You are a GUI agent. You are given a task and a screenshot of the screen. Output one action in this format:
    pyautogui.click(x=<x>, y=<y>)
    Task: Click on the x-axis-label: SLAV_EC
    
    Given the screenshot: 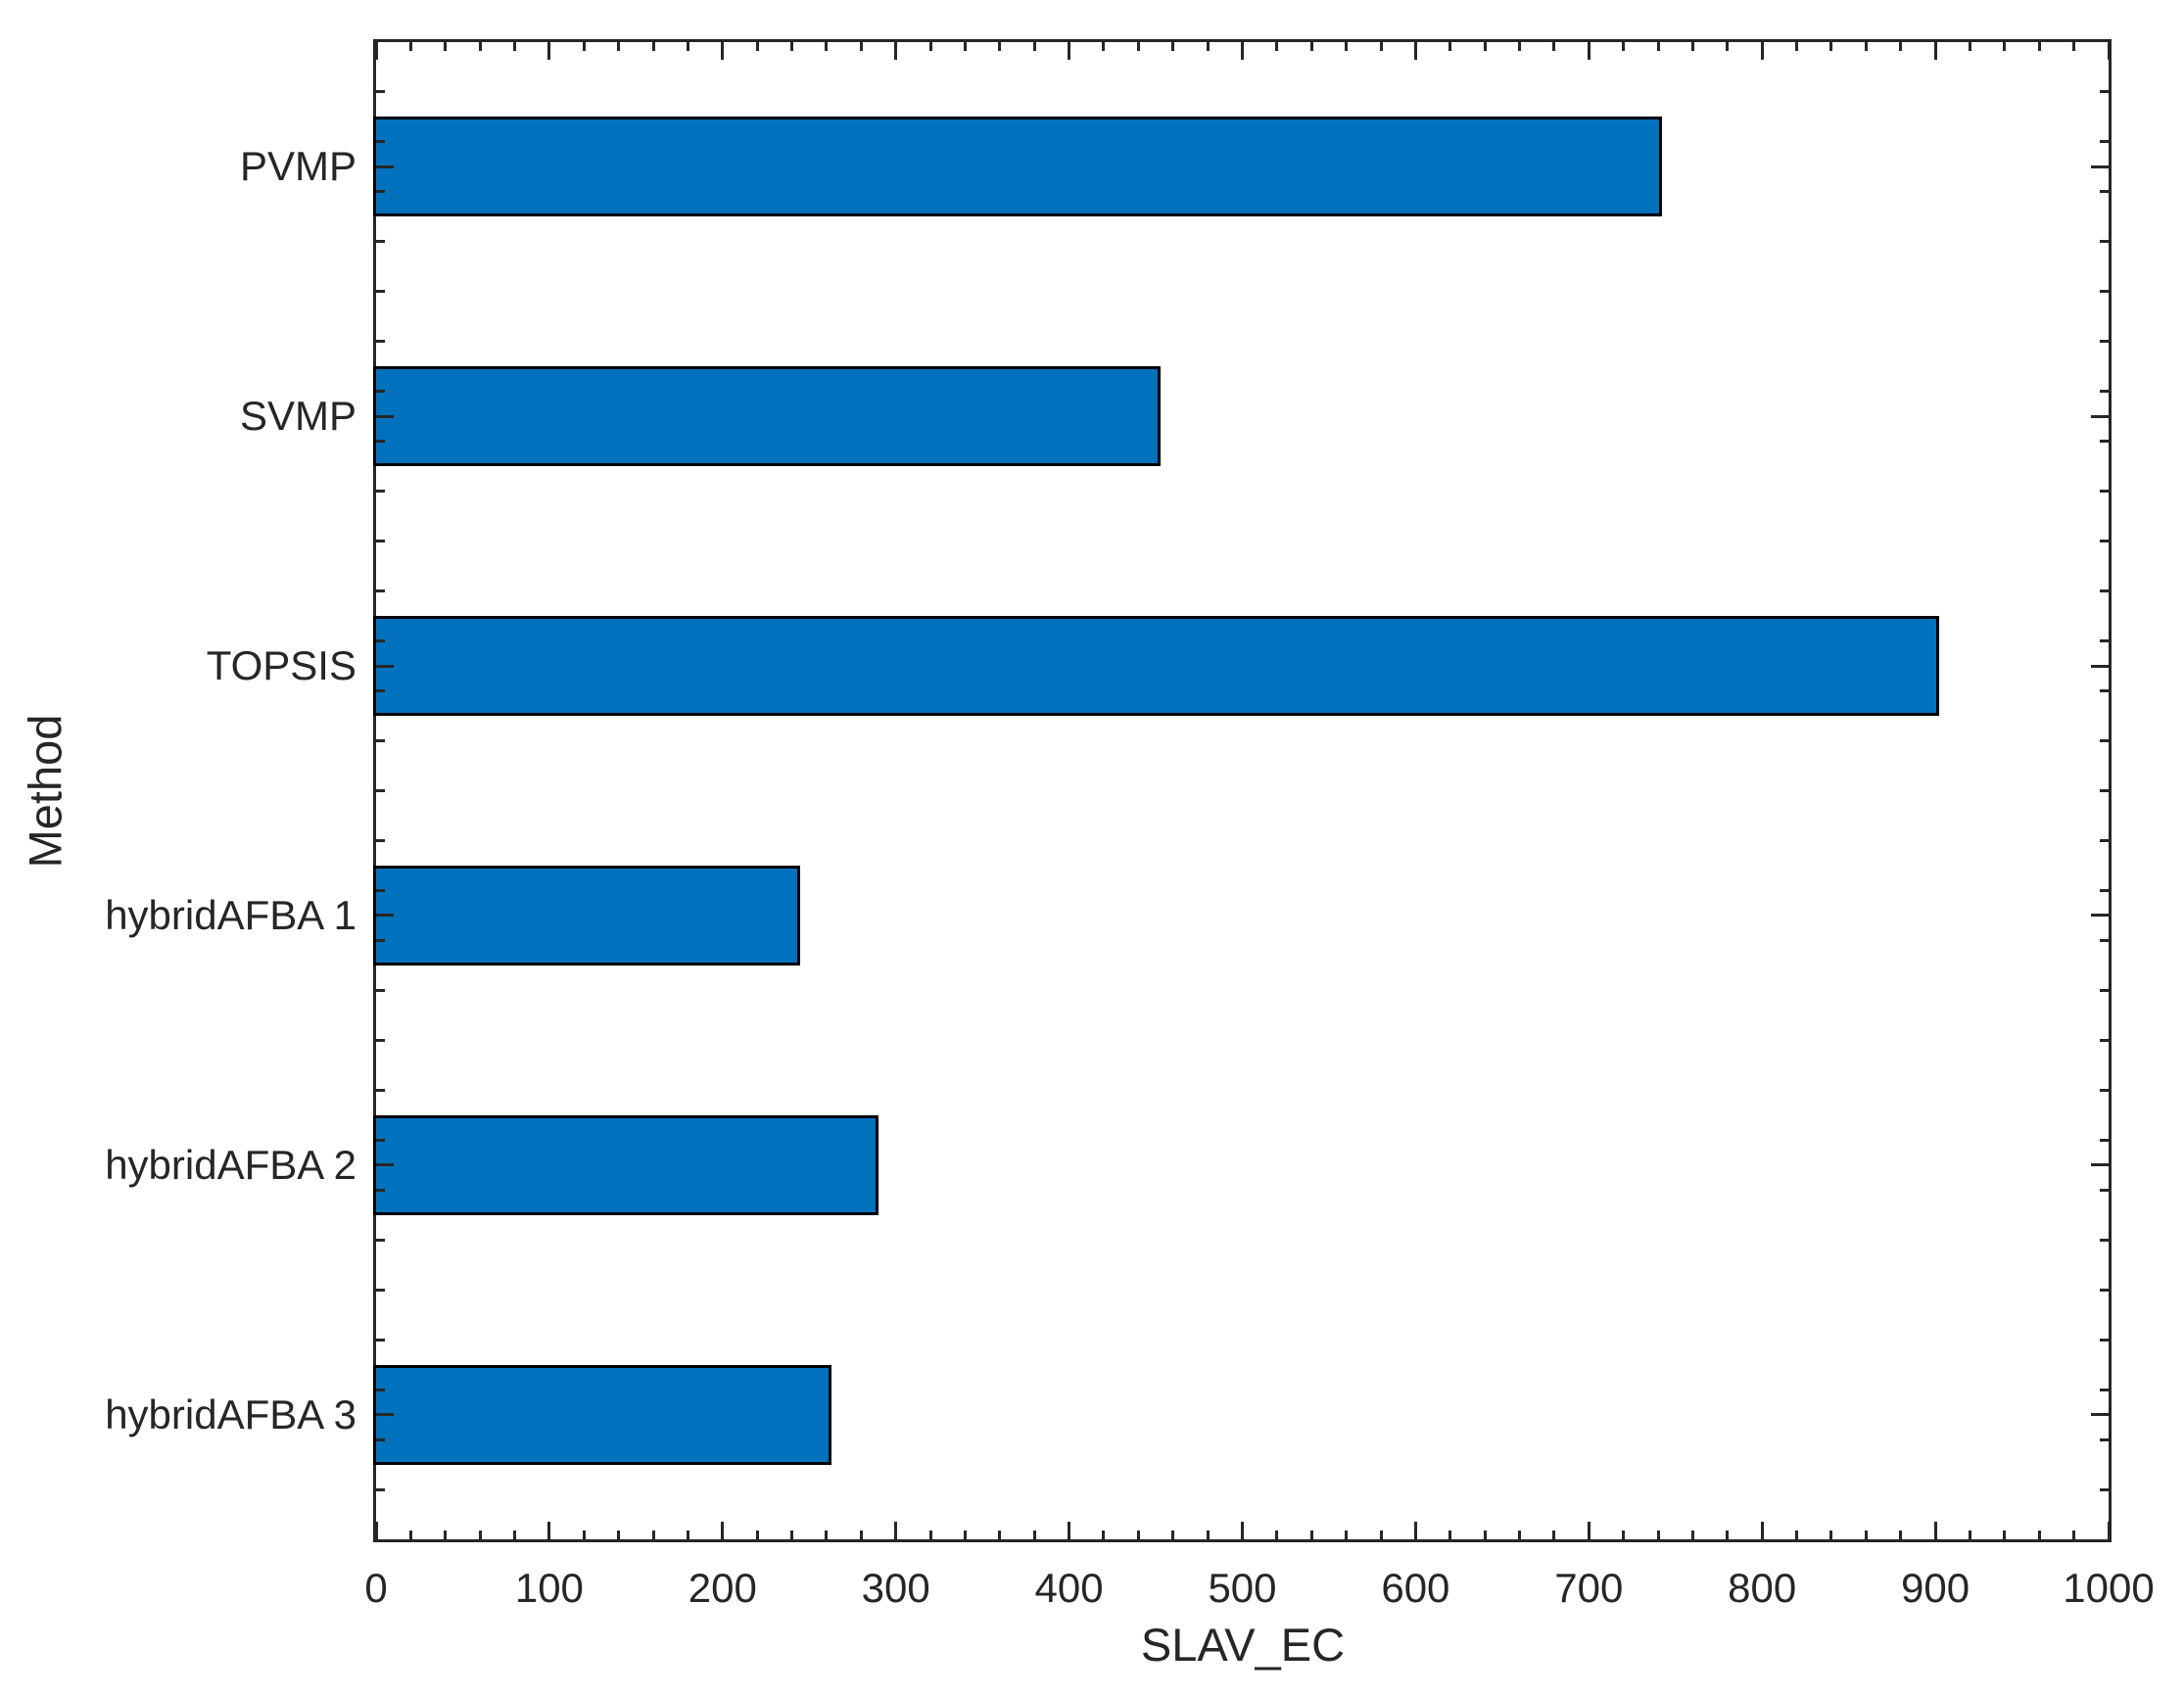 What is the action you would take?
    pyautogui.click(x=1243, y=1645)
    